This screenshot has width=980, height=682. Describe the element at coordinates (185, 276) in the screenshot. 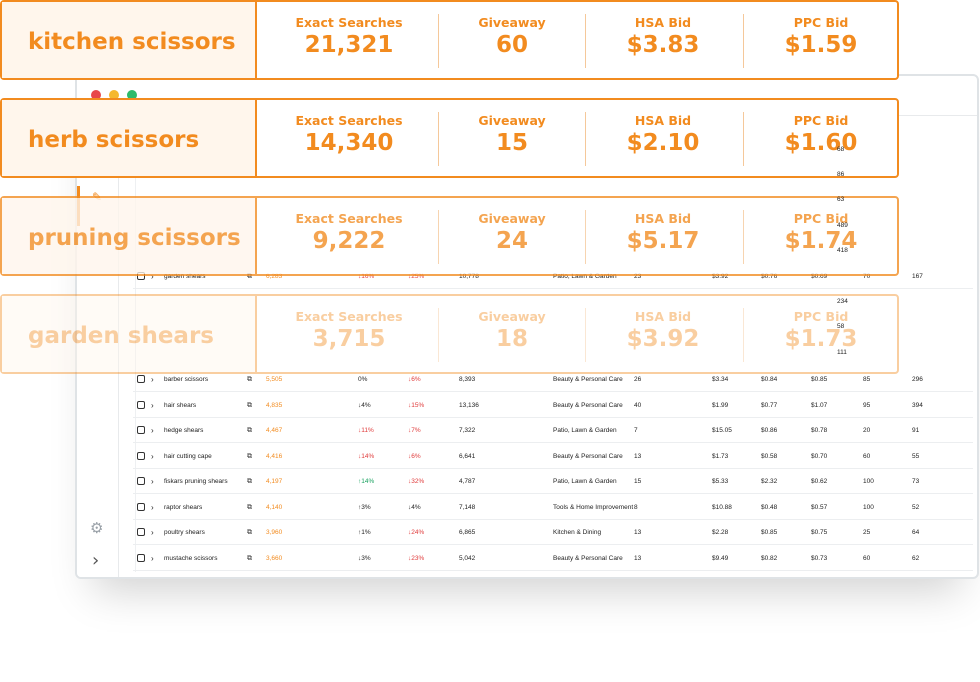

I see `keyword-cell: garden shears` at that location.